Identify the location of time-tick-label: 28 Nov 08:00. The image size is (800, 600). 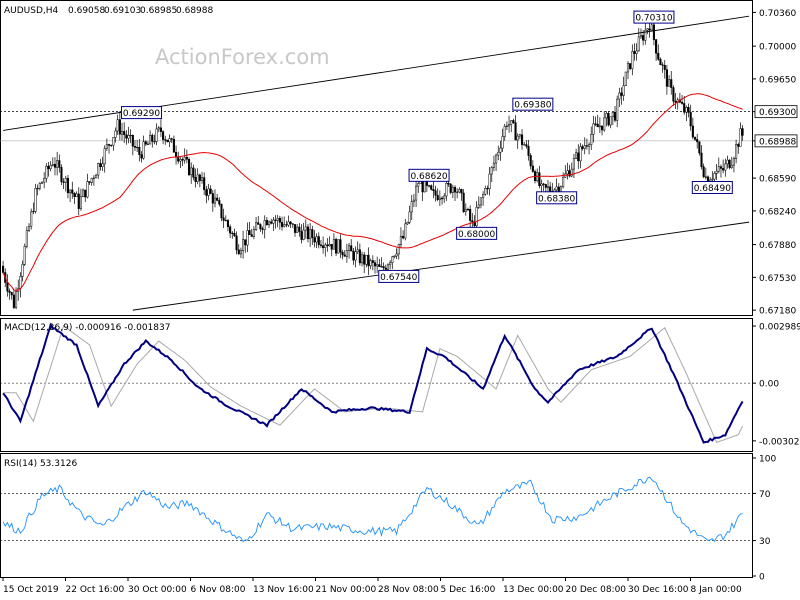
(408, 590).